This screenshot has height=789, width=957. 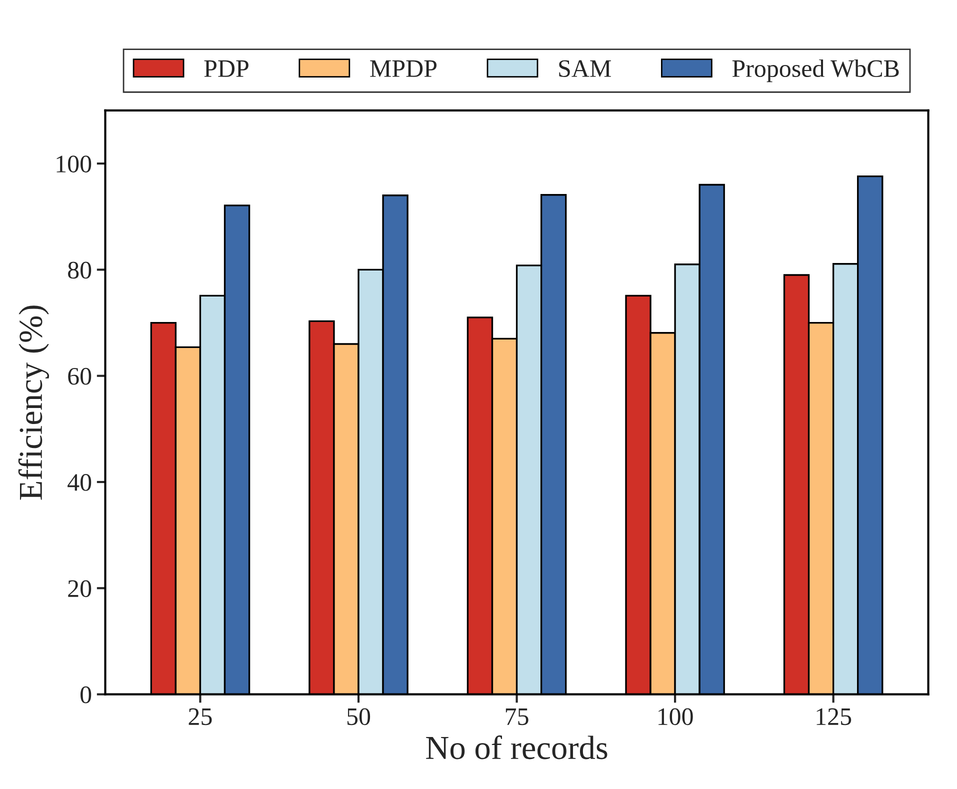 I want to click on y-tick-label: 100, so click(x=74, y=164).